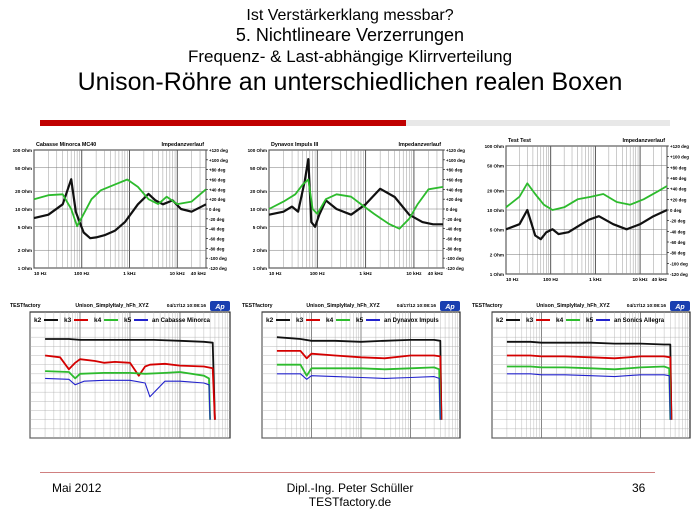 This screenshot has height=525, width=700. Describe the element at coordinates (660, 280) in the screenshot. I see `x-tick-label: 40 kHz` at that location.